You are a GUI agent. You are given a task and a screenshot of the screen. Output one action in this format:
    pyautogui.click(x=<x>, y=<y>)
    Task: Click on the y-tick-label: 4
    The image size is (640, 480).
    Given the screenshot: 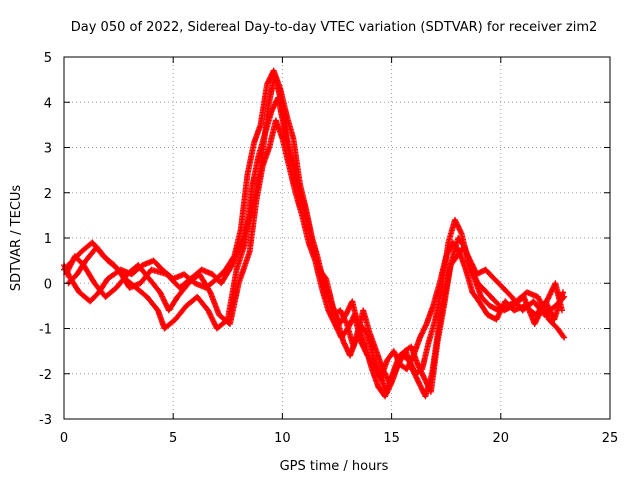 What is the action you would take?
    pyautogui.click(x=48, y=103)
    